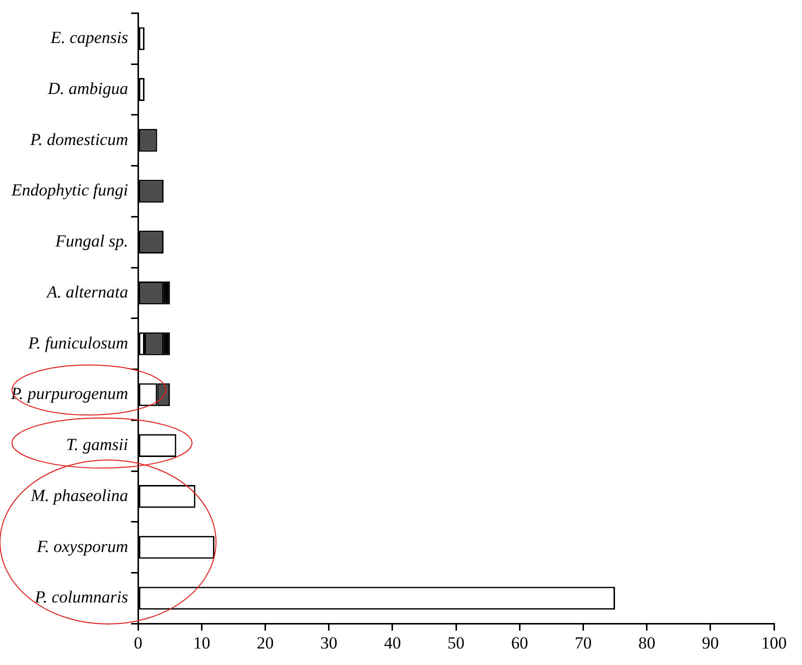 This screenshot has height=665, width=802. What do you see at coordinates (81, 597) in the screenshot?
I see `y-tick-label: P. columnaris` at bounding box center [81, 597].